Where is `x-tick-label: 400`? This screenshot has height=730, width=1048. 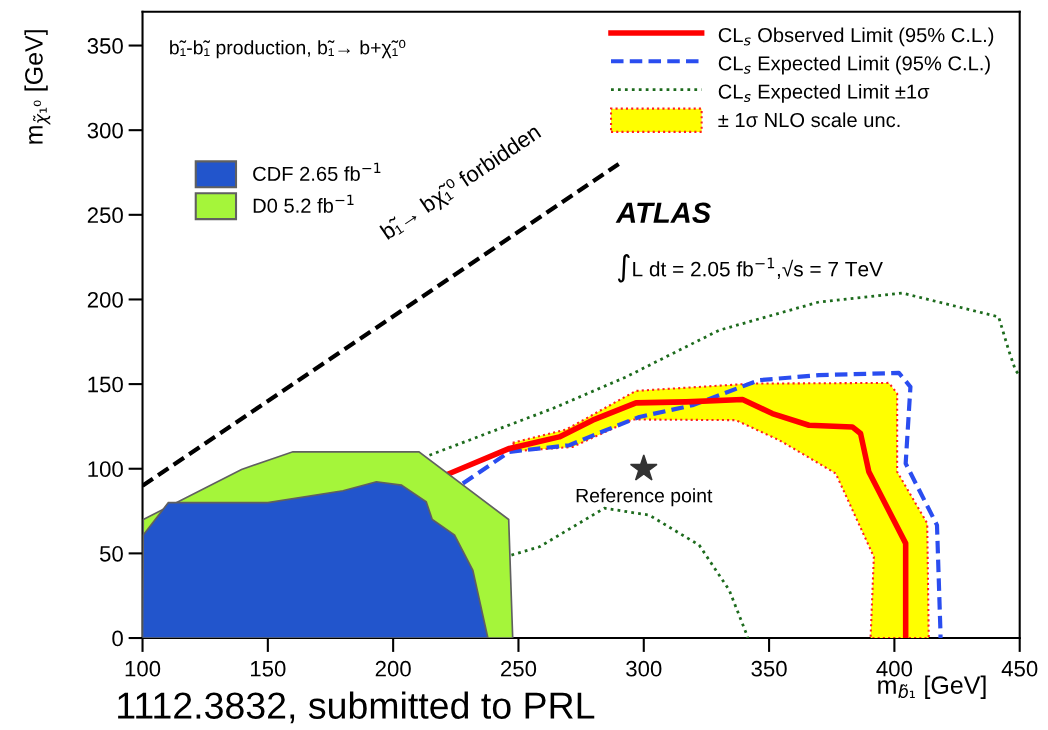 x-tick-label: 400 is located at coordinates (894, 668).